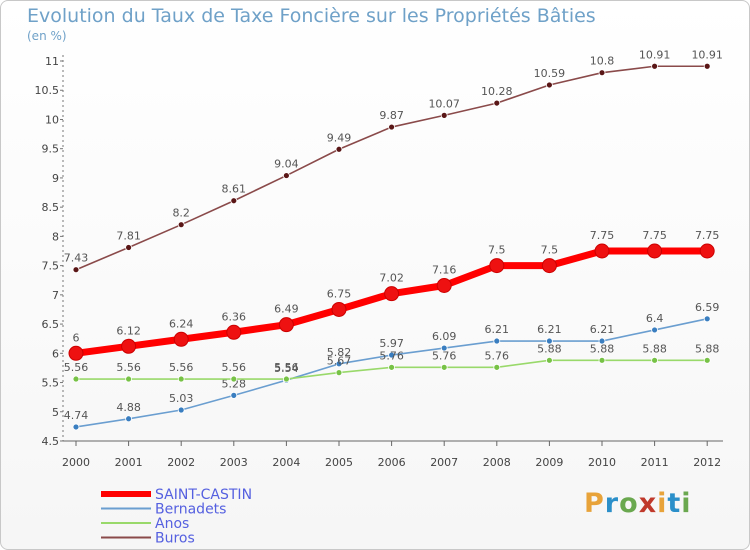  What do you see at coordinates (47, 36) in the screenshot?
I see `chart-subtitle: (en %)` at bounding box center [47, 36].